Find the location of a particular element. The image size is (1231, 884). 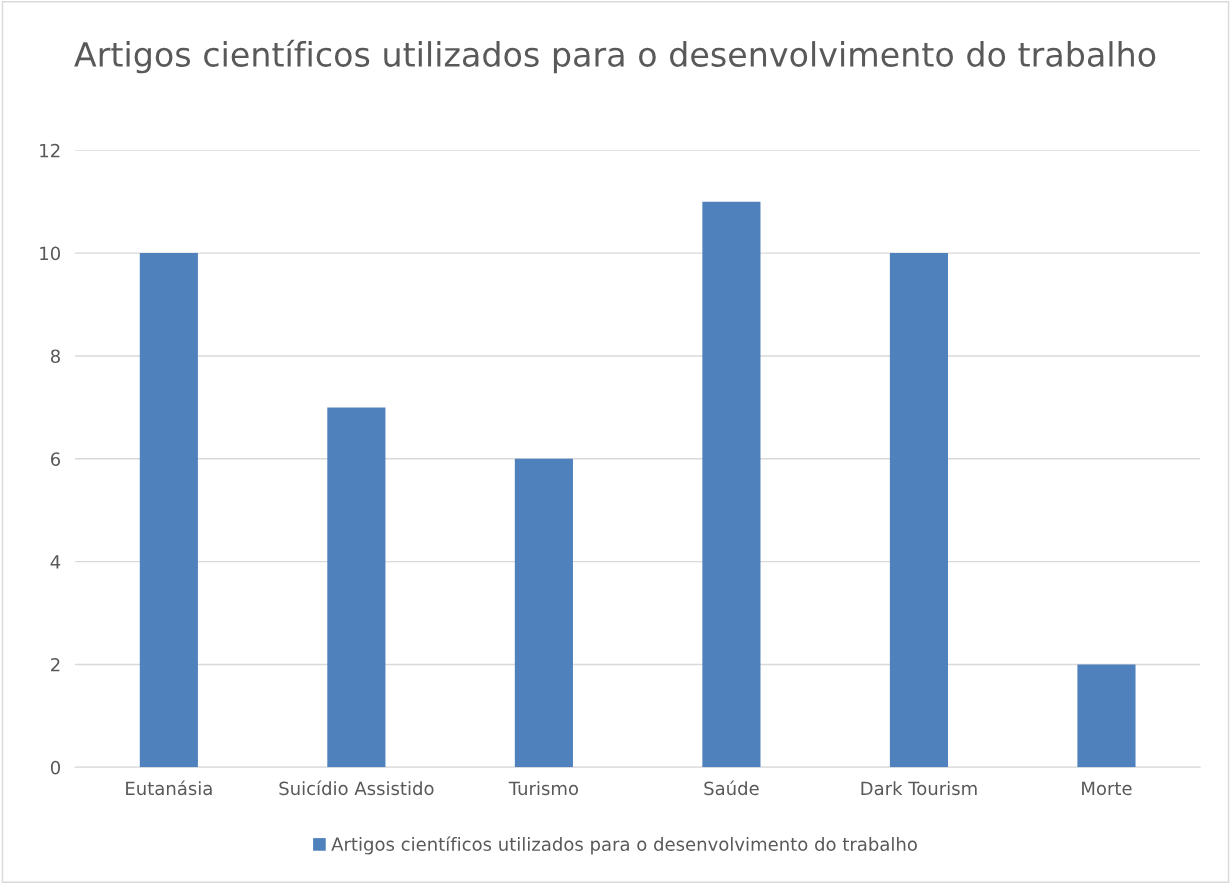

legend-label: Artigos científicos utilizados para o desenvolvimento do trabalho is located at coordinates (624, 845).